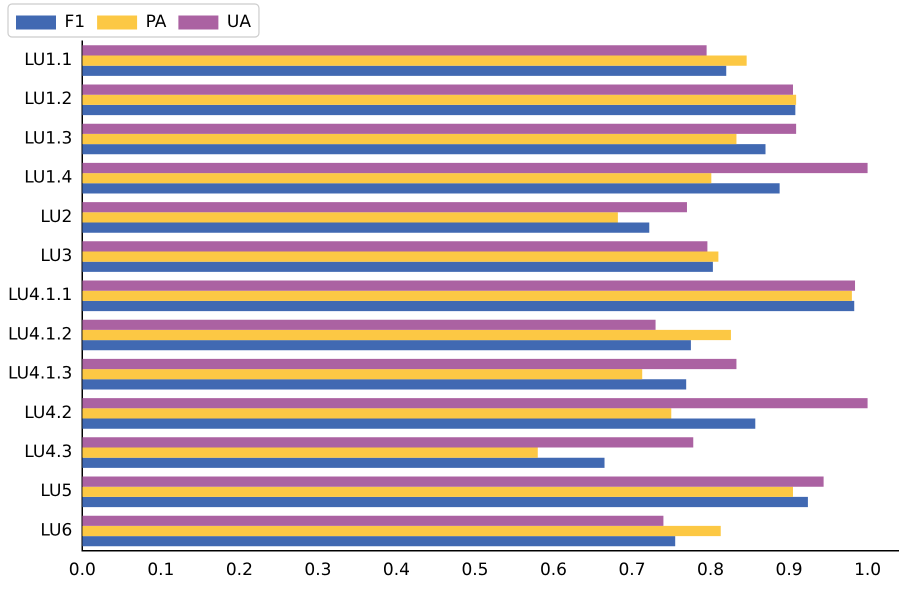  I want to click on y-tick-label: LU4.1.3, so click(40, 374).